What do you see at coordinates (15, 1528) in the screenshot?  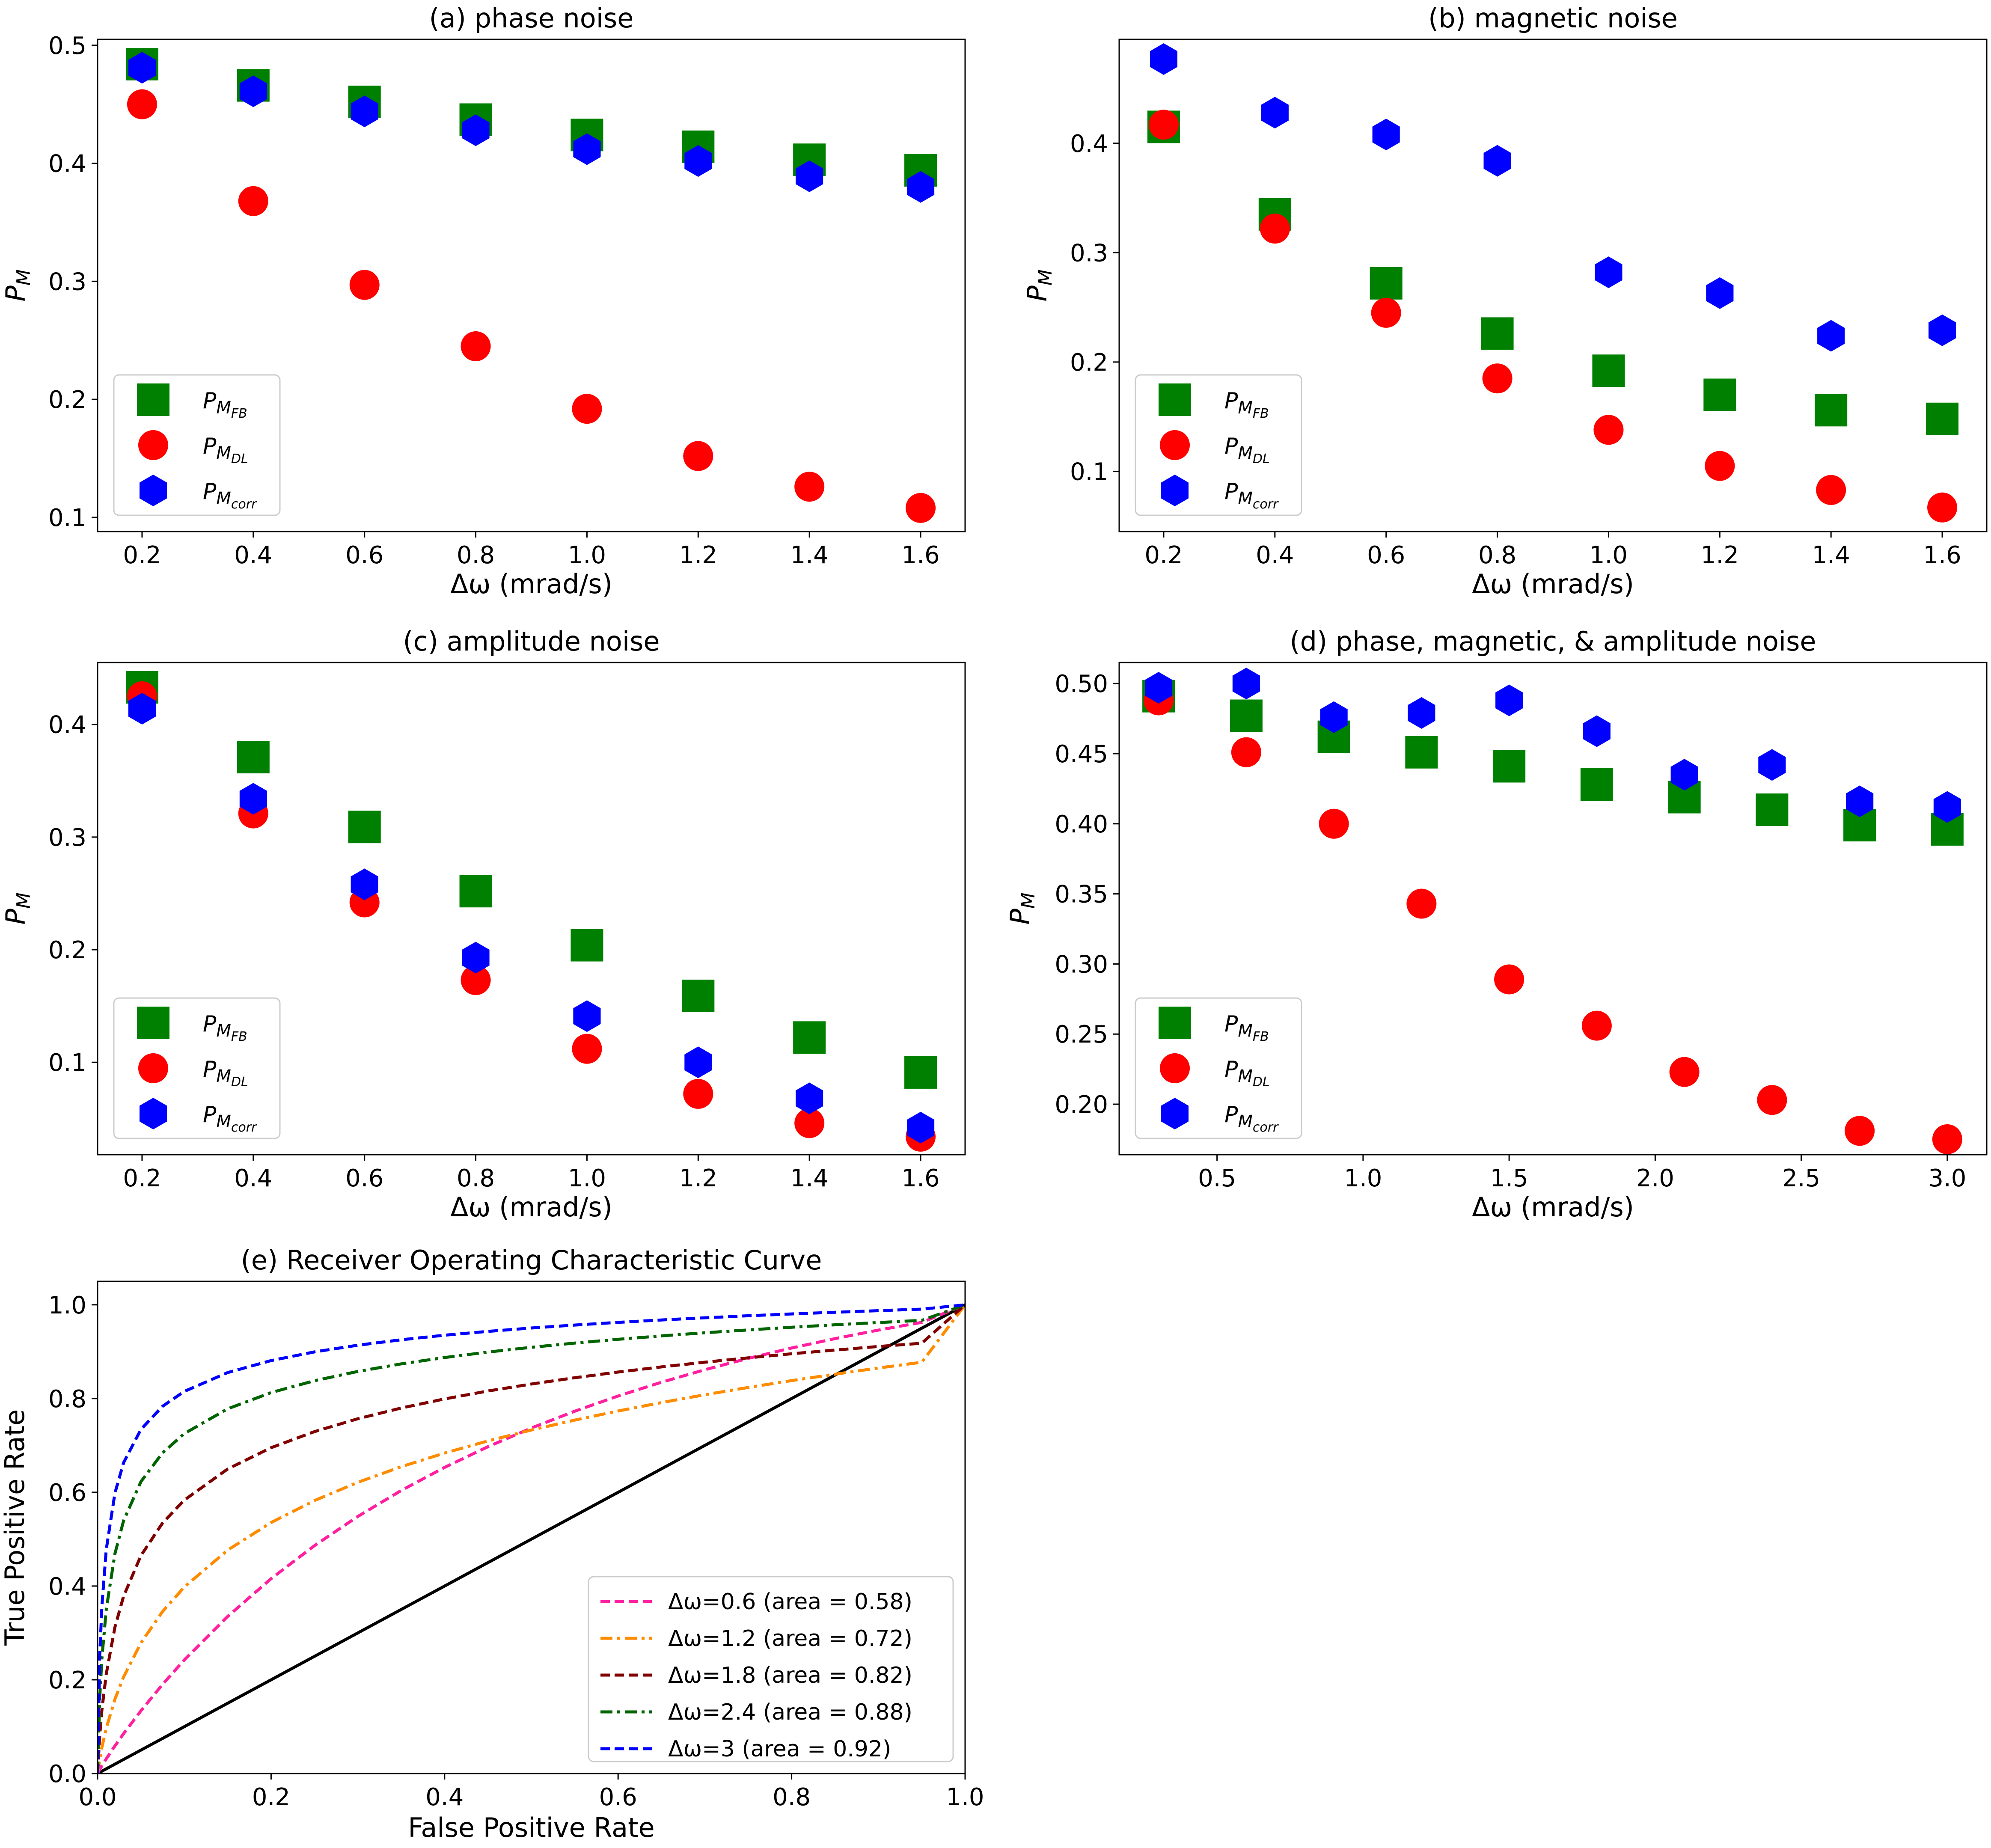 I see `y-axis-label: True Positive Rate` at bounding box center [15, 1528].